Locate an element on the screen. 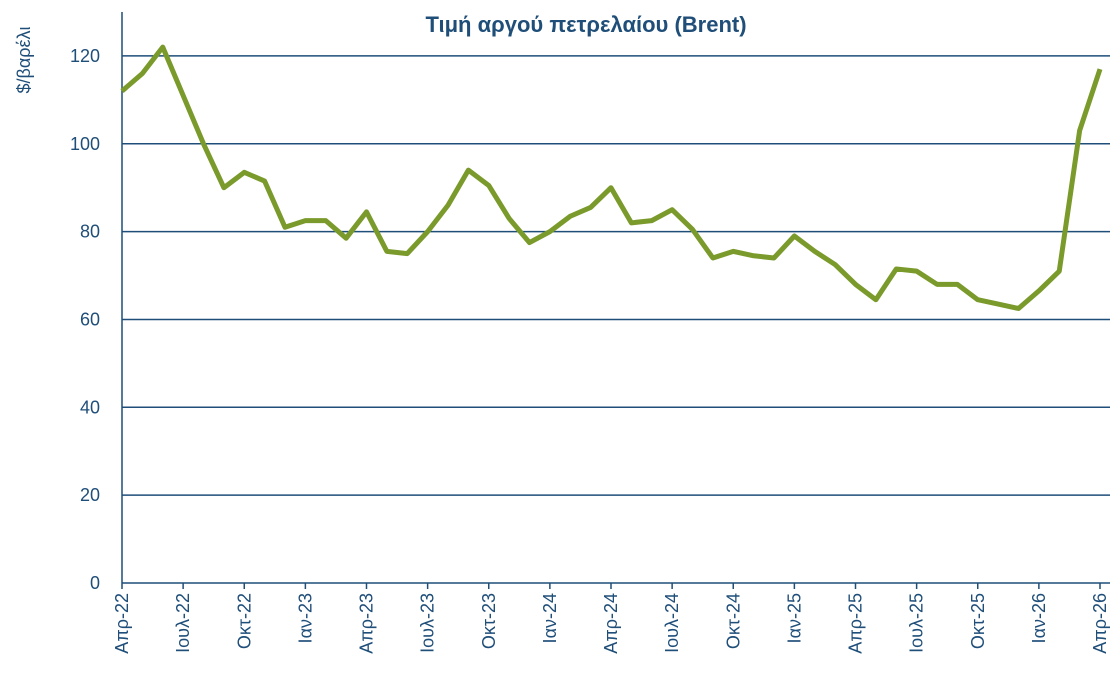 This screenshot has width=1112, height=678. x-tick-label: Ιουλ-23 is located at coordinates (428, 623).